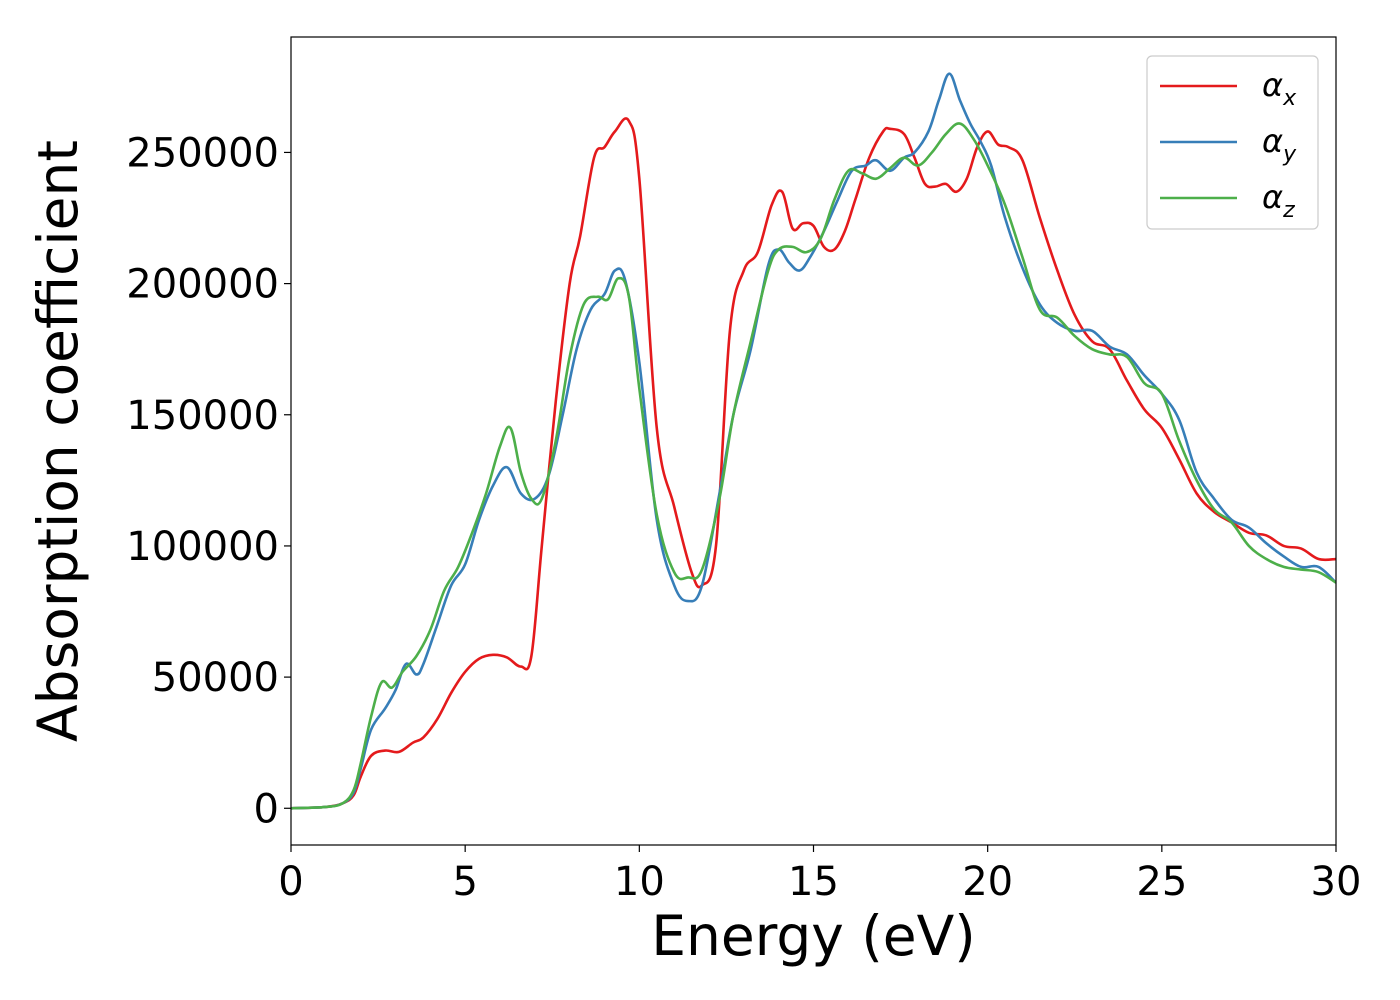 The image size is (1400, 1000). I want to click on legend-label-subscript: z, so click(1288, 210).